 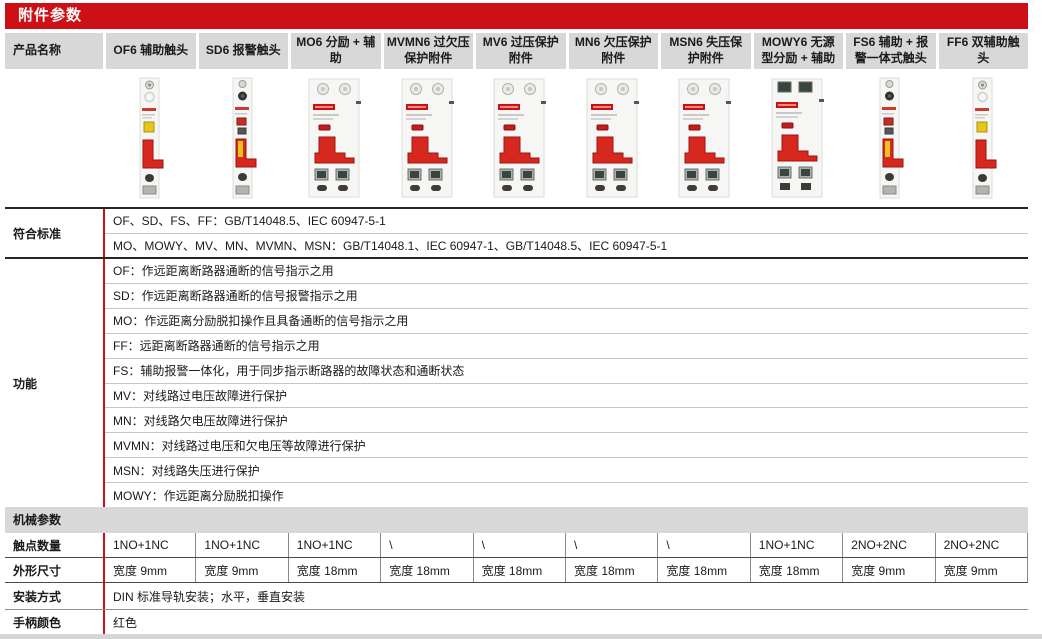 What do you see at coordinates (797, 138) in the screenshot?
I see `mowy6-product-image` at bounding box center [797, 138].